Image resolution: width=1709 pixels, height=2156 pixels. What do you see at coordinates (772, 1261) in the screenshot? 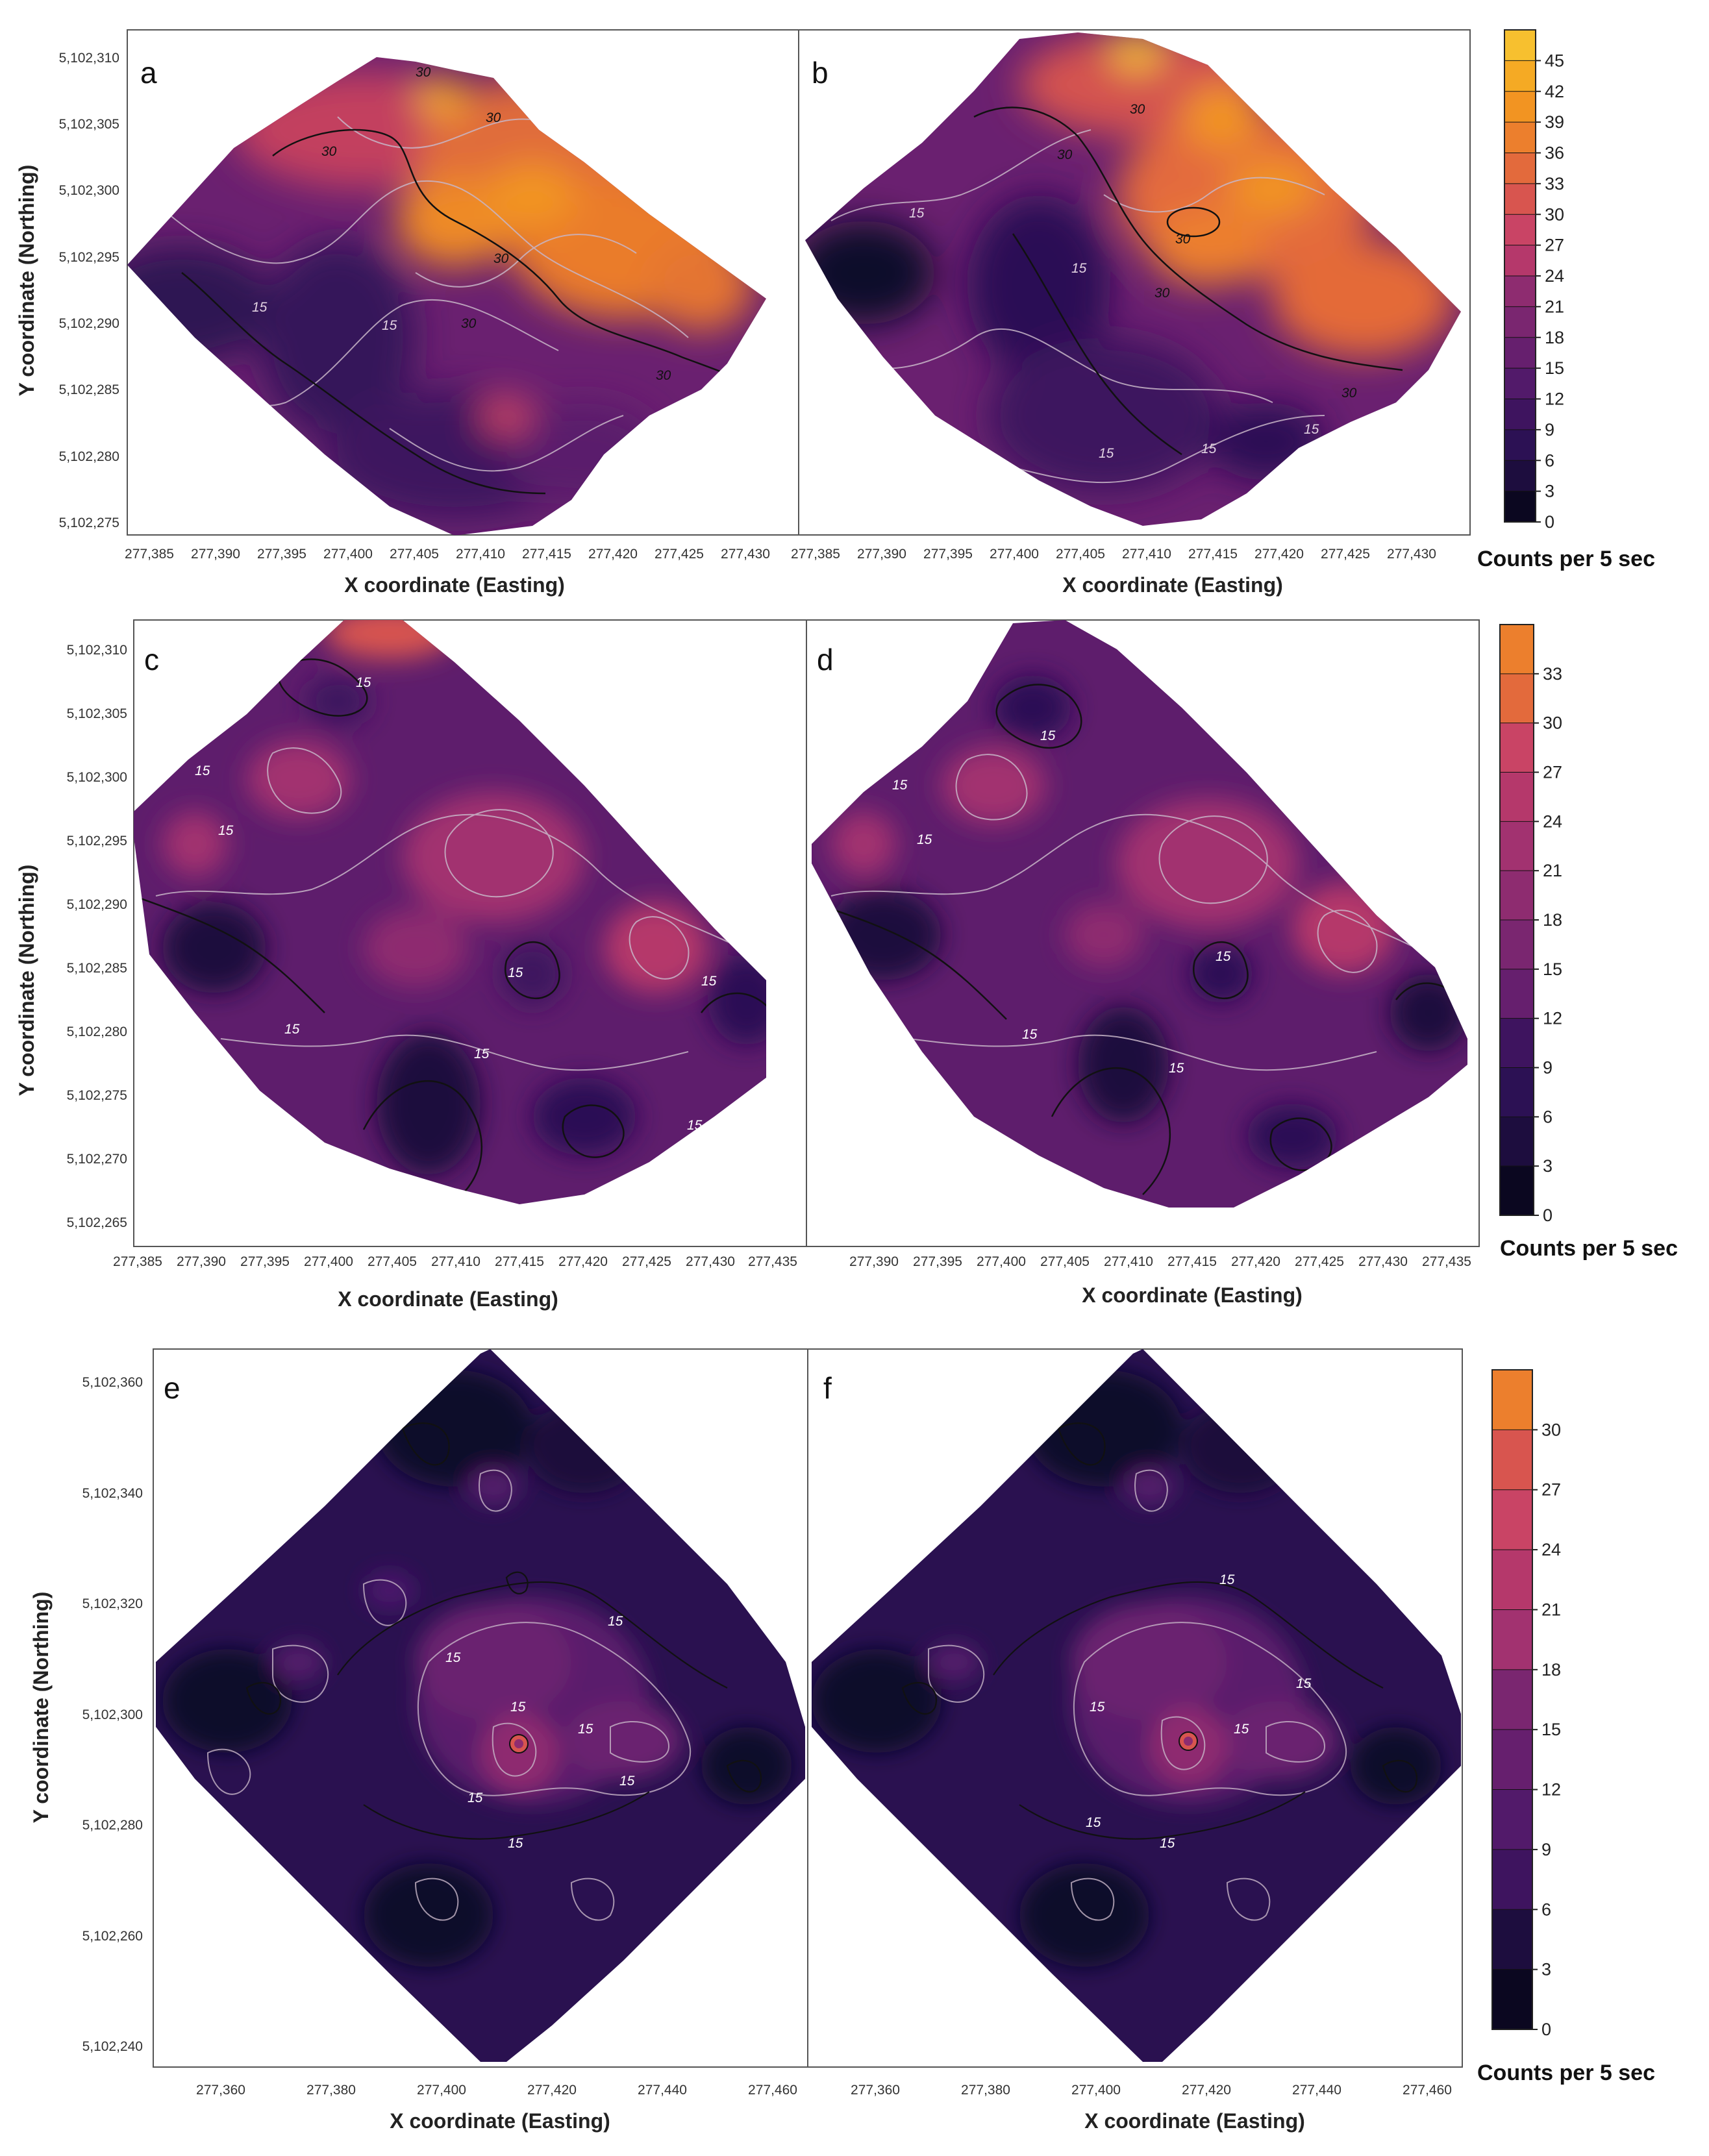
I see `x-tick-label: 277,435` at bounding box center [772, 1261].